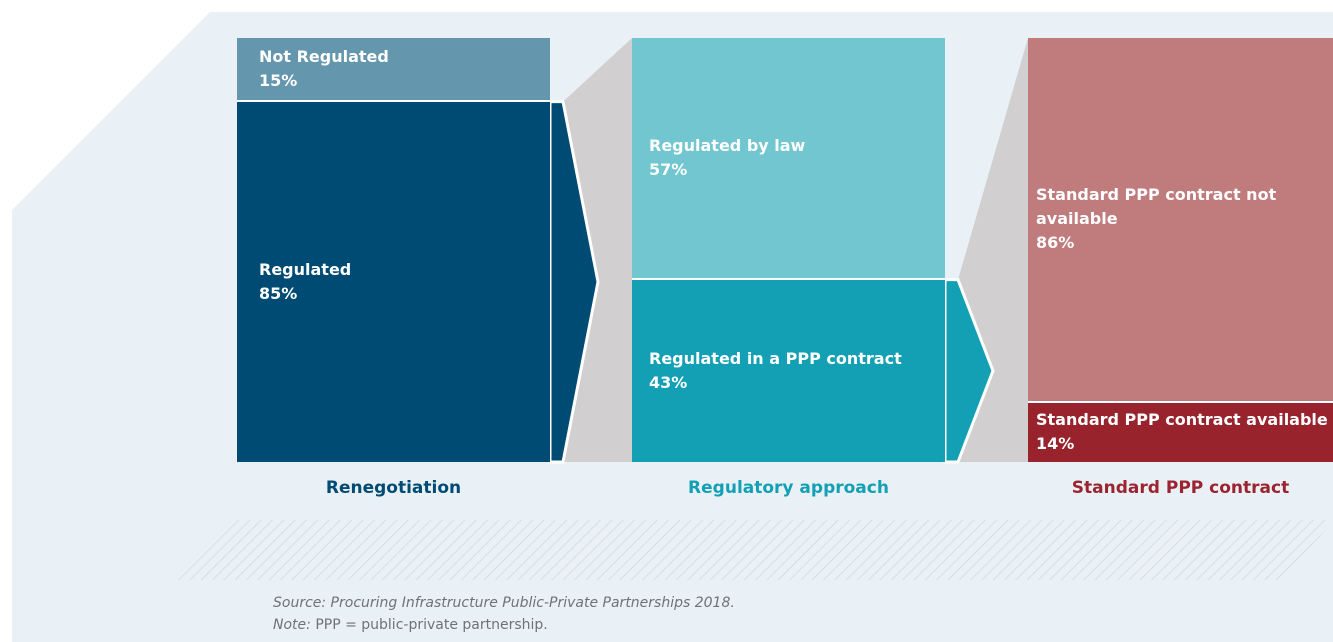 This screenshot has width=1333, height=642. What do you see at coordinates (1180, 488) in the screenshot?
I see `column-label: Standard PPP contract` at bounding box center [1180, 488].